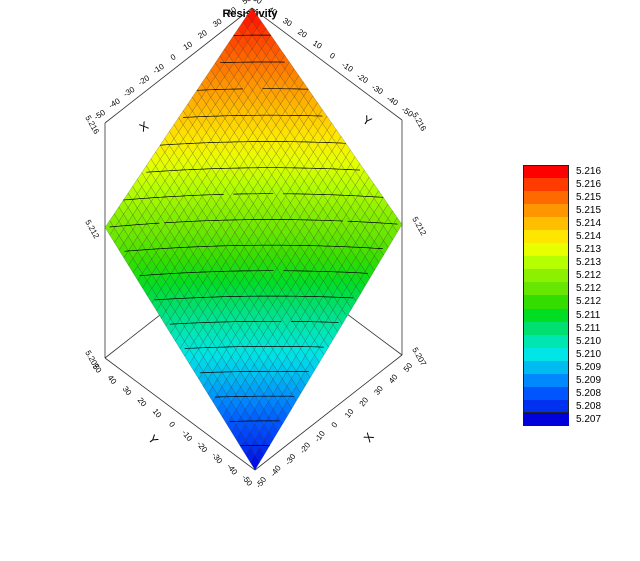 This screenshot has width=640, height=561. I want to click on legend-label: 5.215, so click(589, 211).